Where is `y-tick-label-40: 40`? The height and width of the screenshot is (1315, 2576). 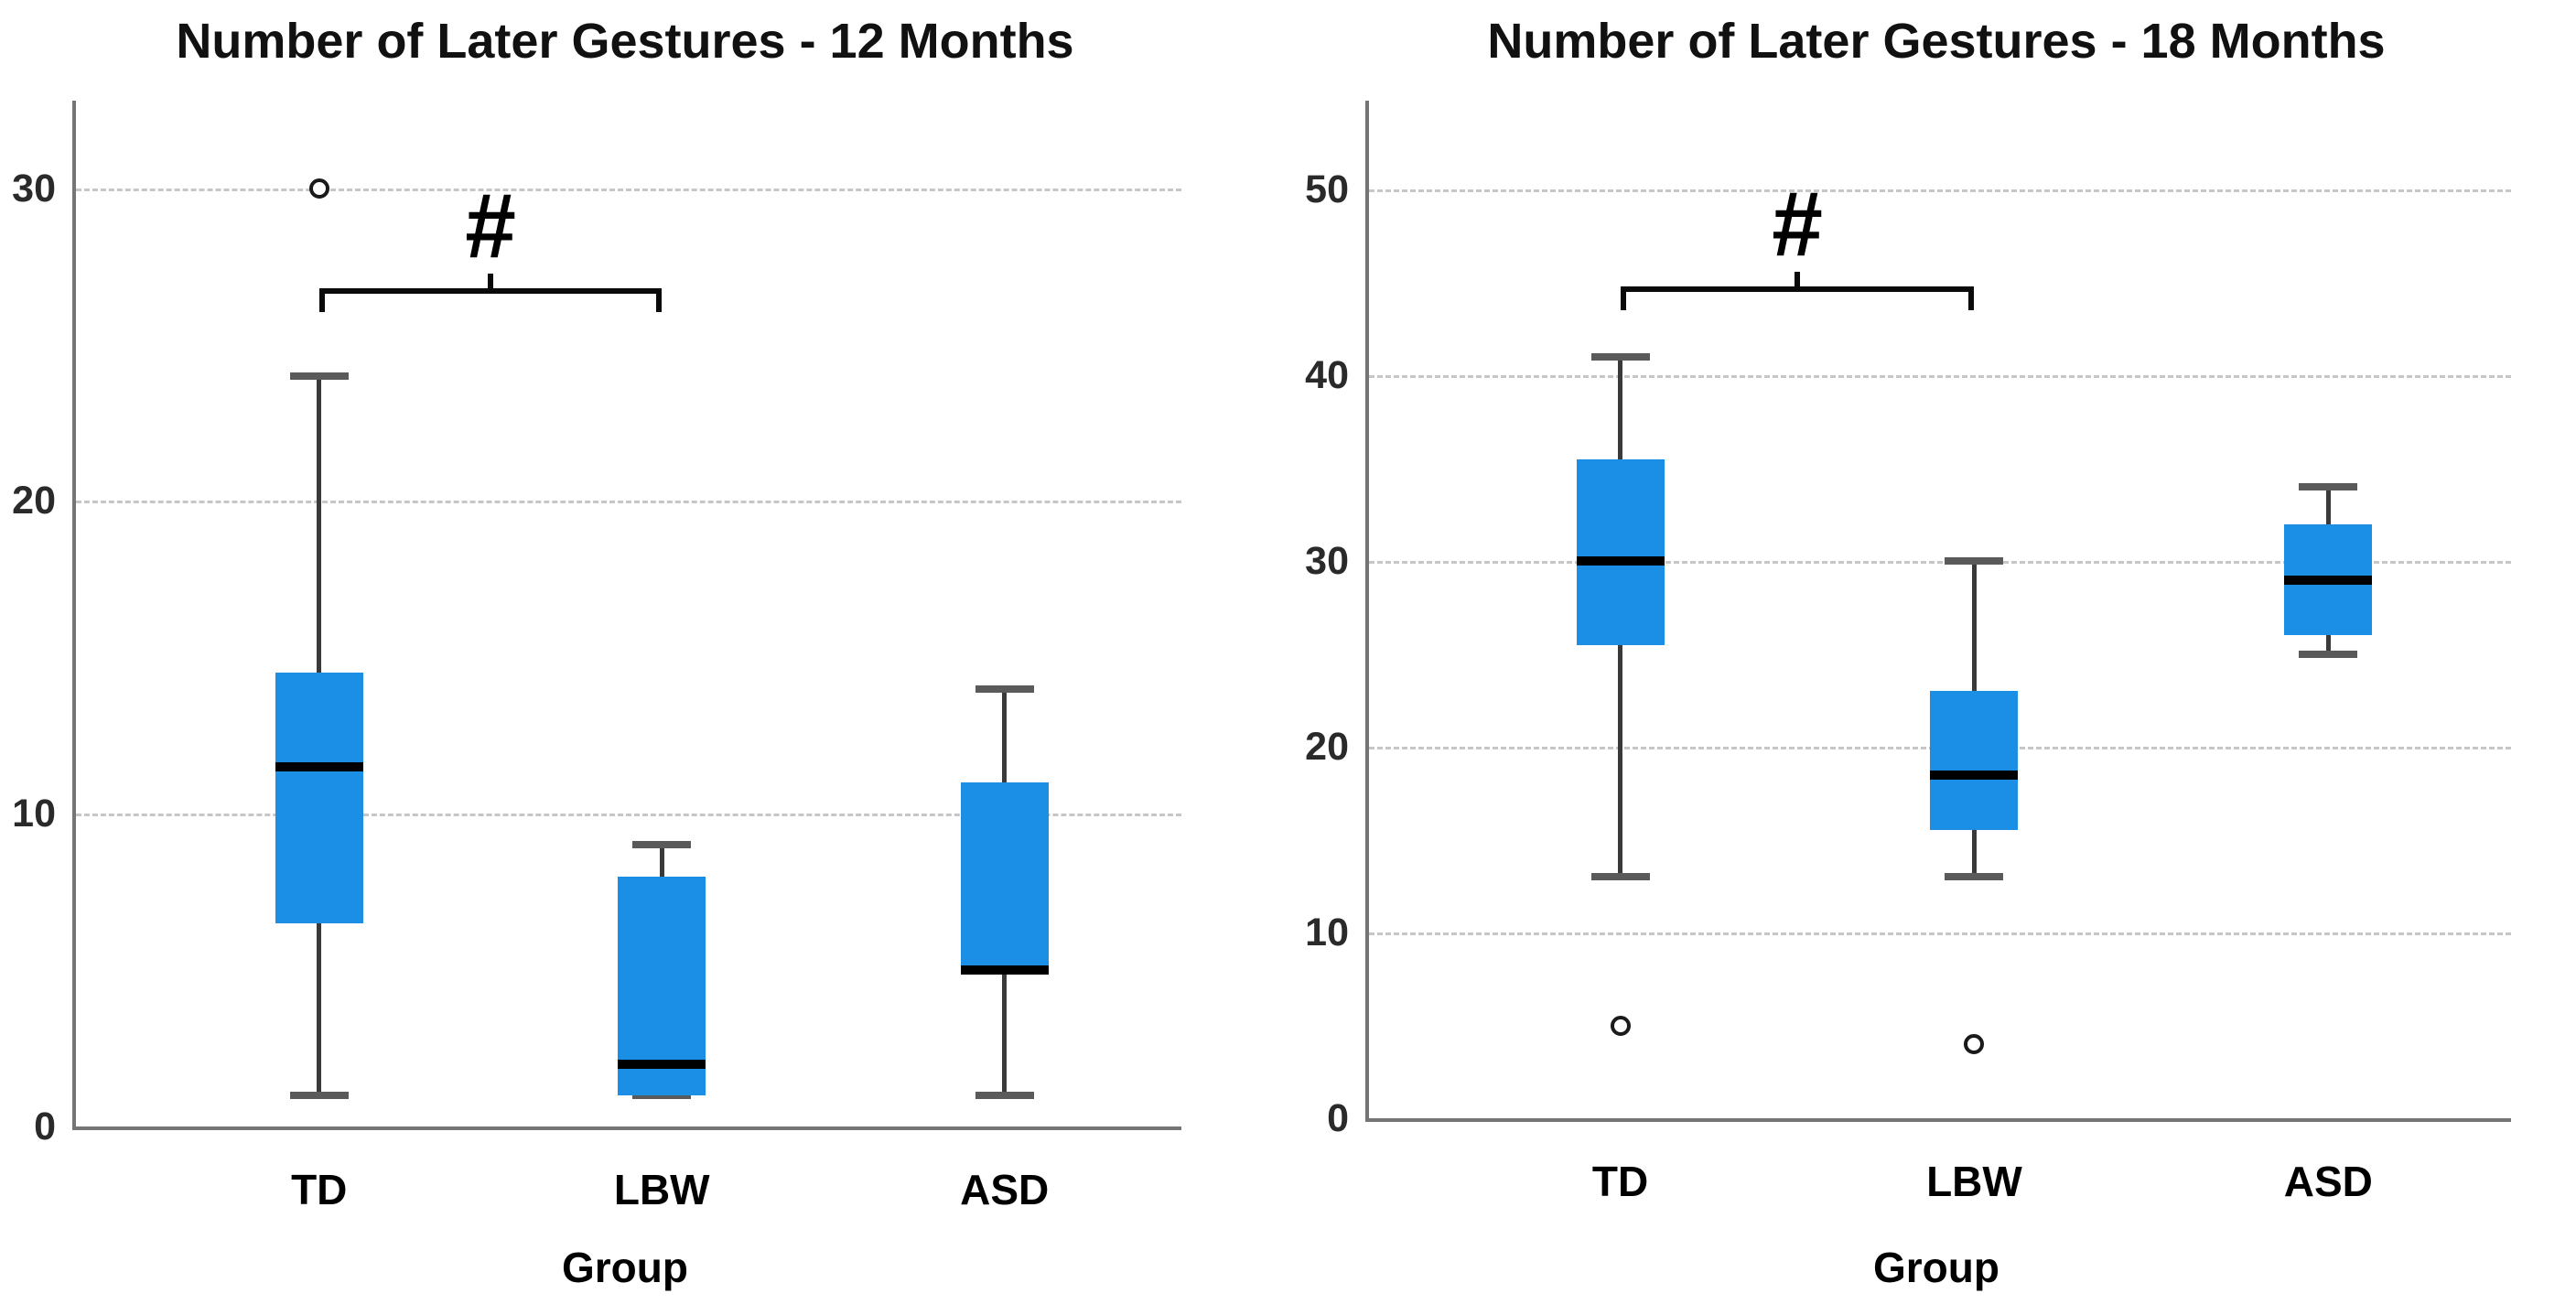
y-tick-label-40: 40 is located at coordinates (1327, 375).